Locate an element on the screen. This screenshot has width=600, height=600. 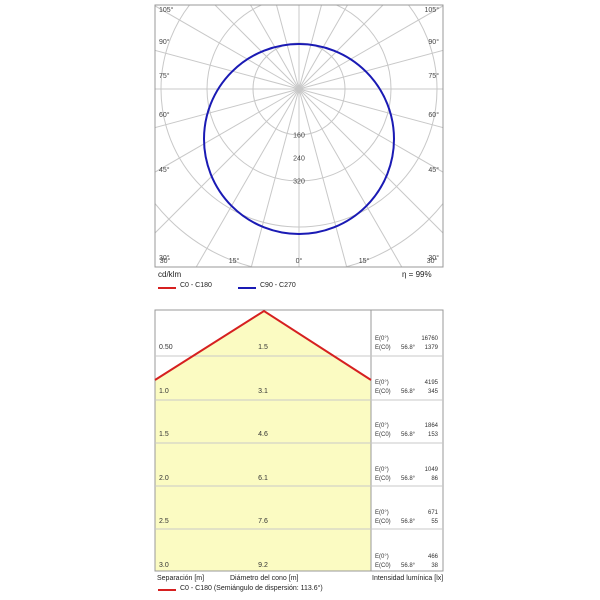
separation-value: 2.0 is located at coordinates (164, 478).